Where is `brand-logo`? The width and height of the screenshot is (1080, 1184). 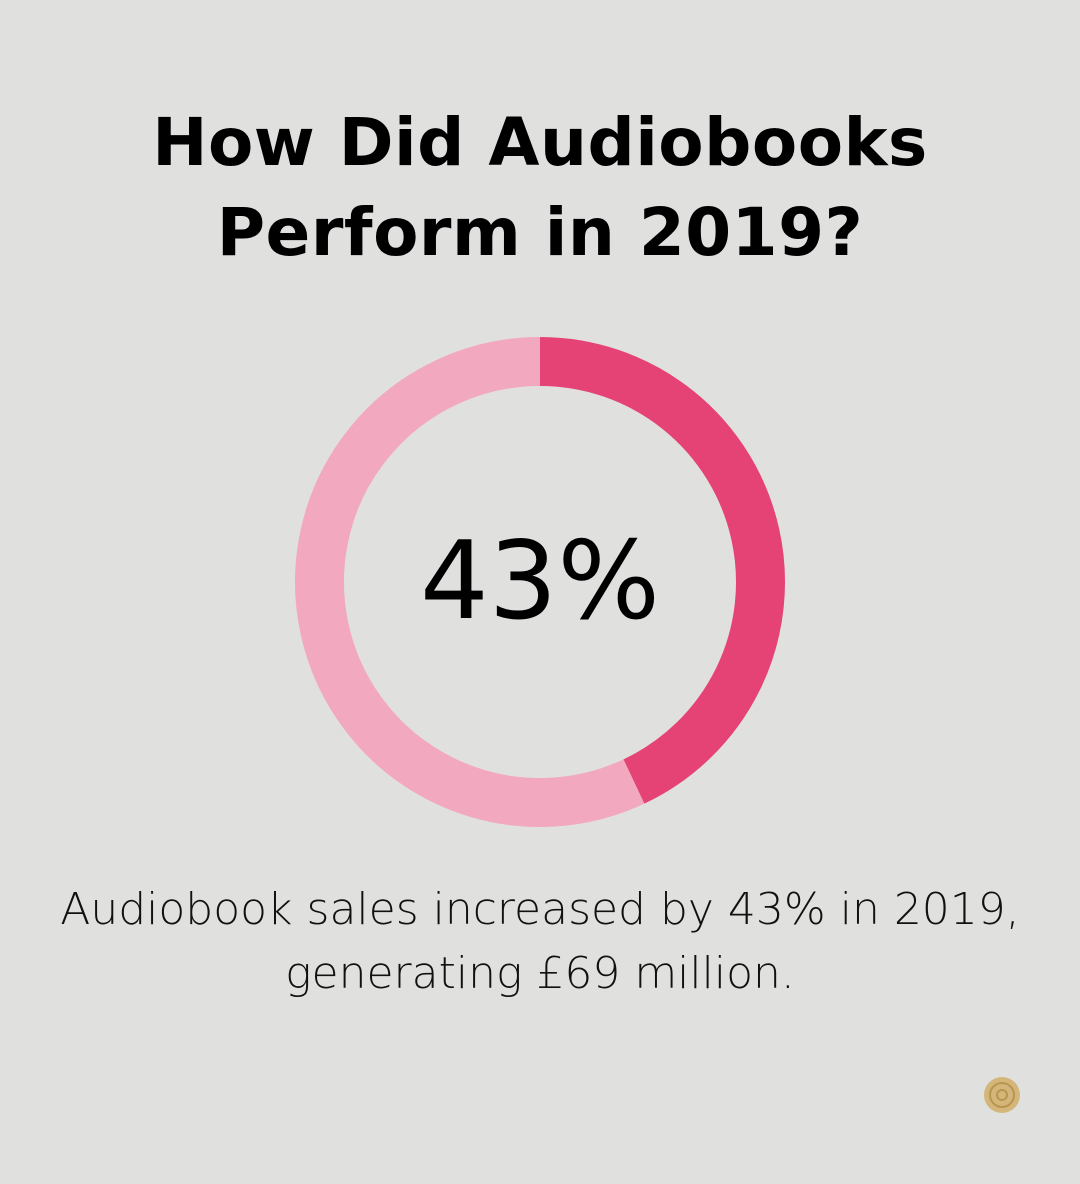
brand-logo is located at coordinates (1002, 1097).